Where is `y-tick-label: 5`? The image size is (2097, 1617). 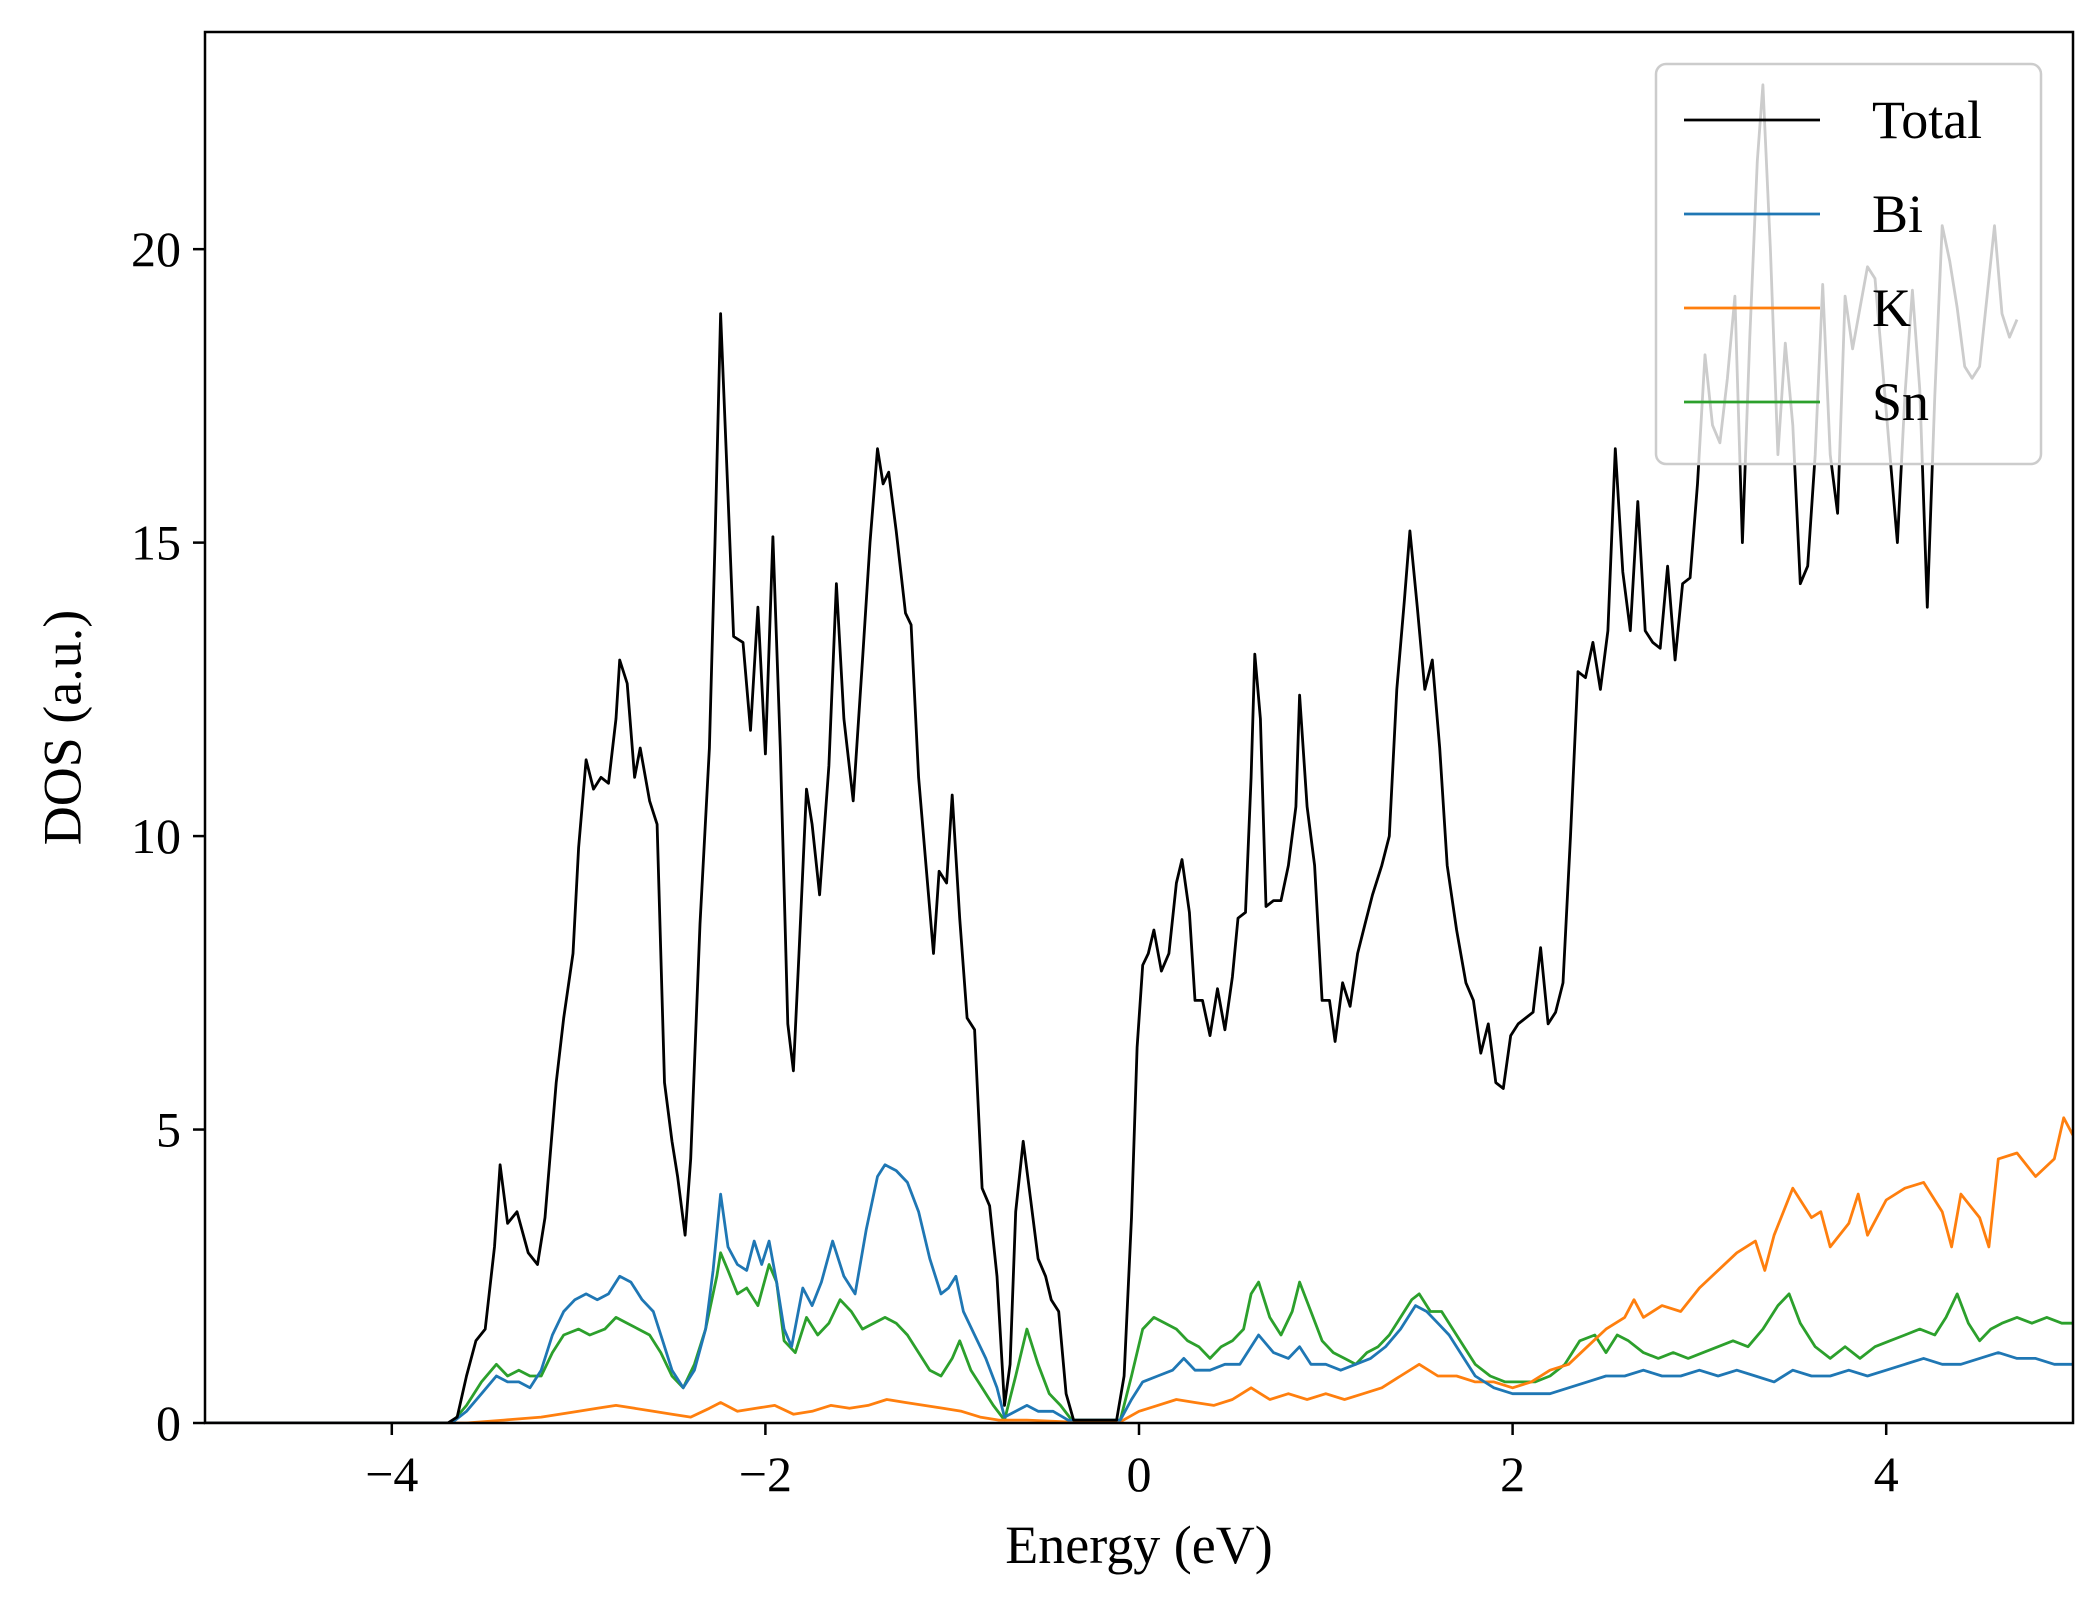
y-tick-label: 5 is located at coordinates (168, 1130).